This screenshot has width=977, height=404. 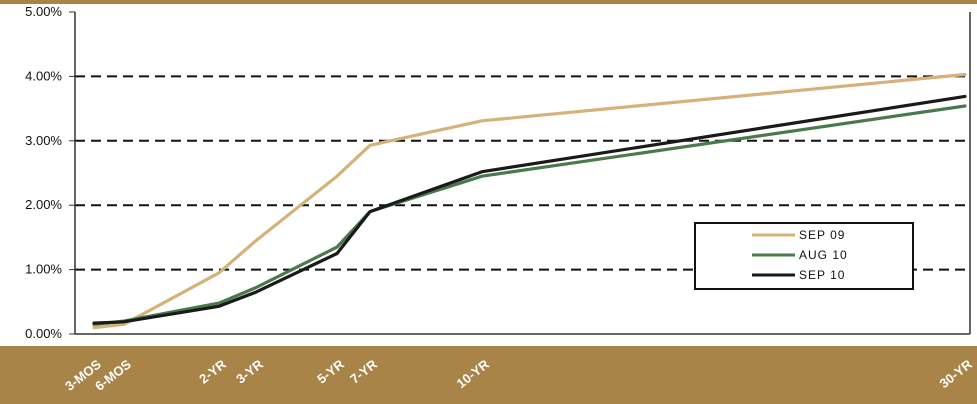 What do you see at coordinates (473, 373) in the screenshot?
I see `x-tick-label: 10-YR` at bounding box center [473, 373].